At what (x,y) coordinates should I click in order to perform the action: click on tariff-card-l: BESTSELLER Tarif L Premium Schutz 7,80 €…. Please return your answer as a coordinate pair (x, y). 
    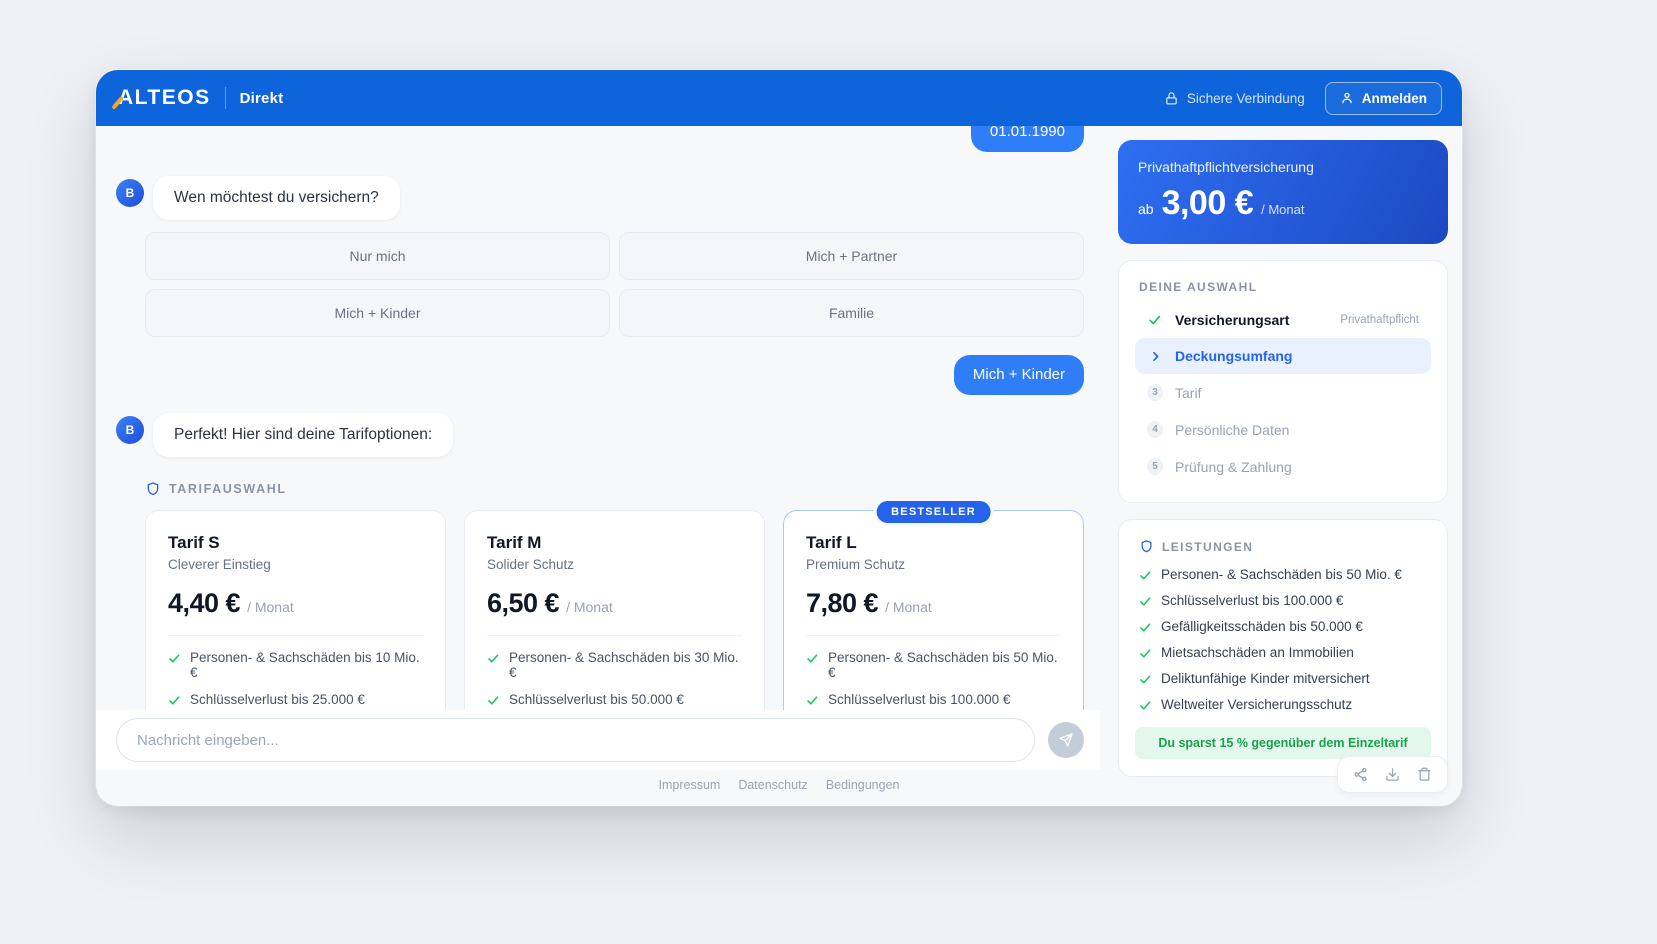
    Looking at the image, I should click on (933, 604).